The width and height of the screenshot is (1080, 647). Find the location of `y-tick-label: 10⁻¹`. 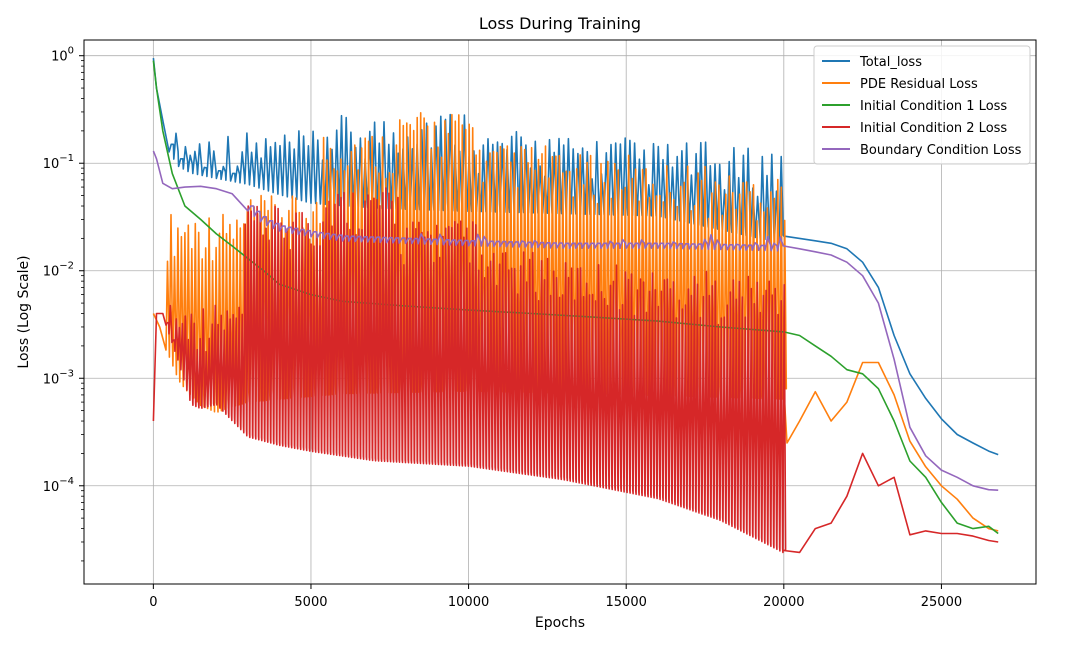

y-tick-label: 10⁻¹ is located at coordinates (58, 162).